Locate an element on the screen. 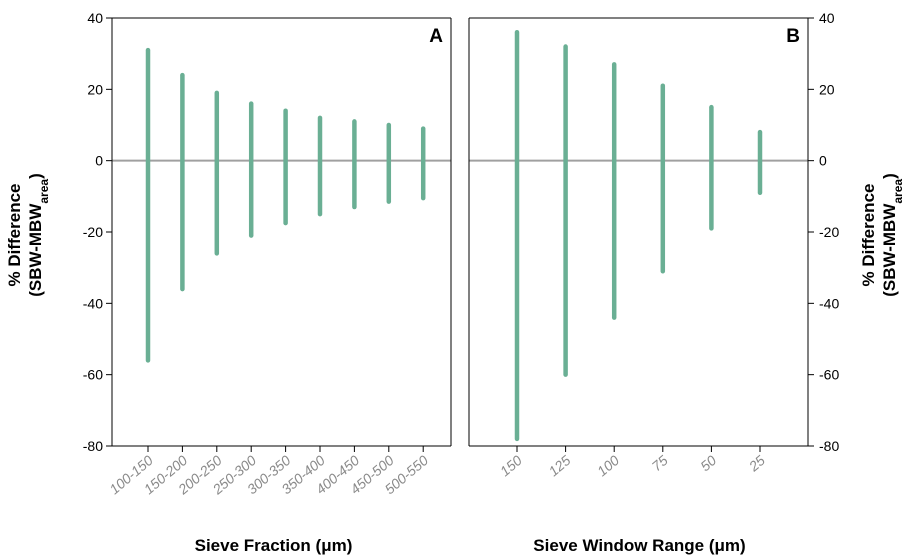 The width and height of the screenshot is (910, 558). x-category-label: 25 is located at coordinates (756, 463).